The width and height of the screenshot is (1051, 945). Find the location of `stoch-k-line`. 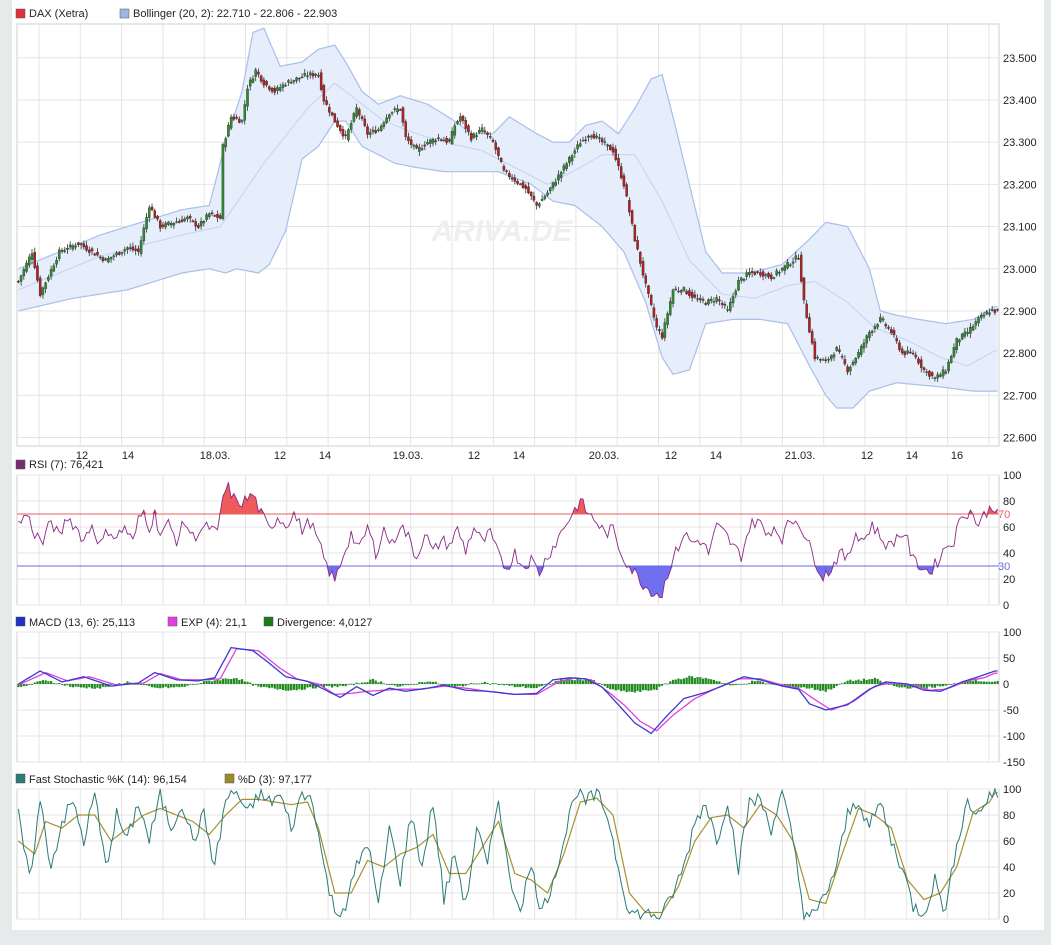

stoch-k-line is located at coordinates (508, 854).